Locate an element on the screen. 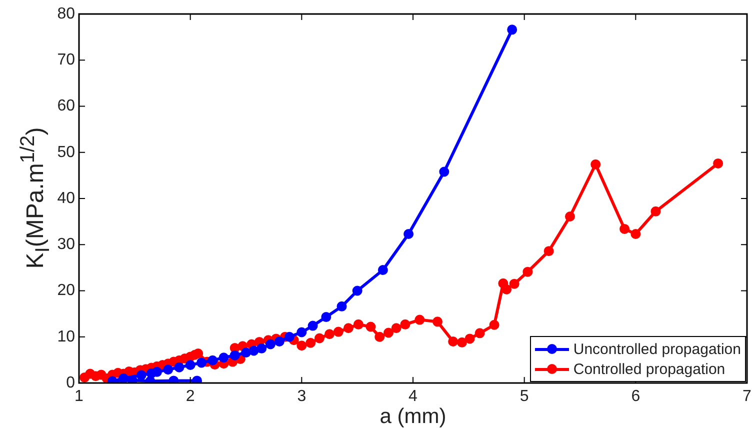 The height and width of the screenshot is (434, 756). x-tick-label: 7 is located at coordinates (747, 397).